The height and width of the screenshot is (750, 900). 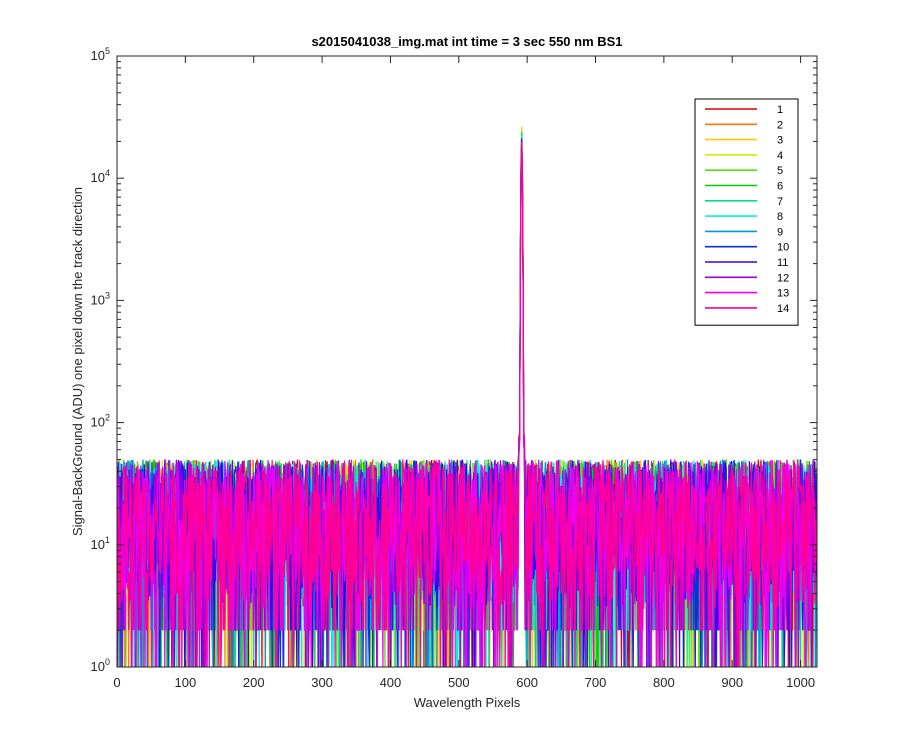 What do you see at coordinates (780, 232) in the screenshot?
I see `legend-label: 9` at bounding box center [780, 232].